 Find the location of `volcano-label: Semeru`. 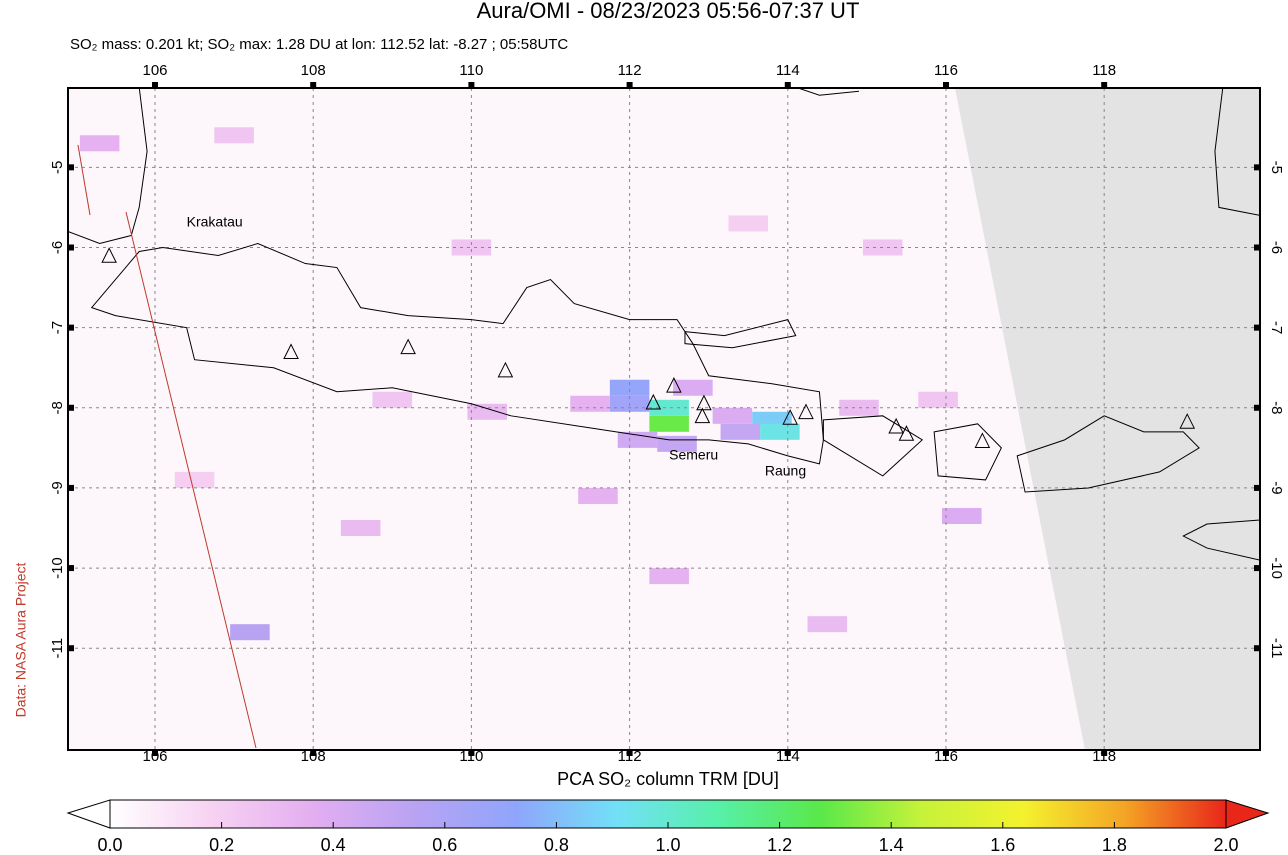

volcano-label: Semeru is located at coordinates (693, 455).